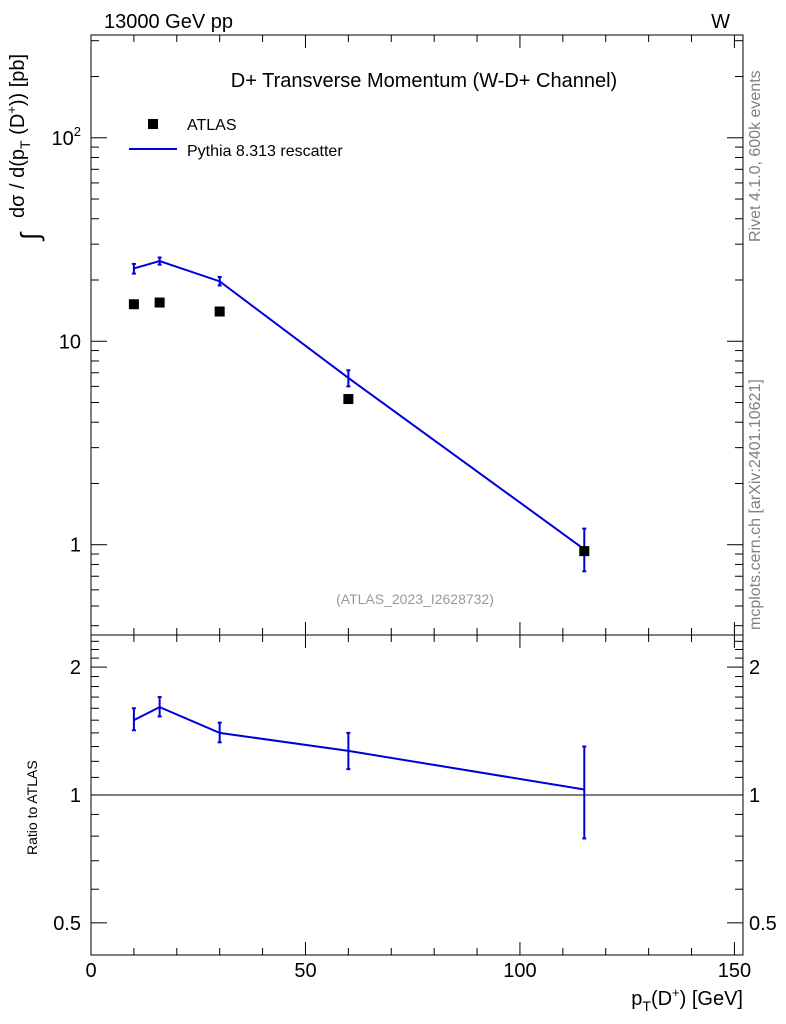  I want to click on legend-pythia-label: Pythia 8.313 rescatter, so click(265, 151).